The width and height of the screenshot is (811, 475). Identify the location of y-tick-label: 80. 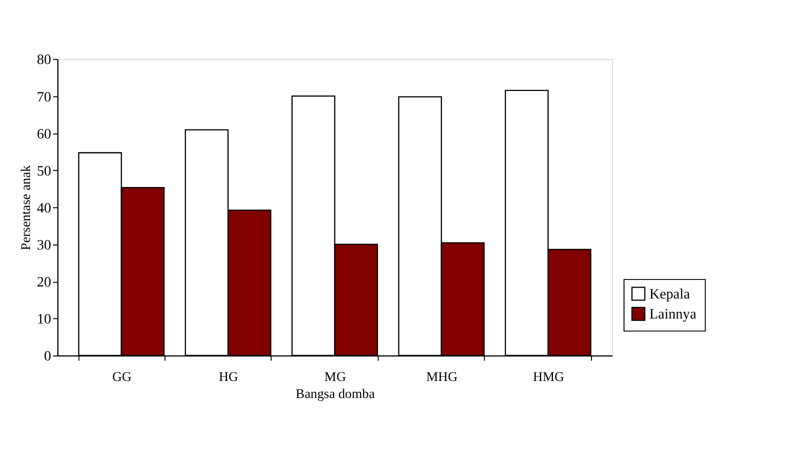
(44, 60).